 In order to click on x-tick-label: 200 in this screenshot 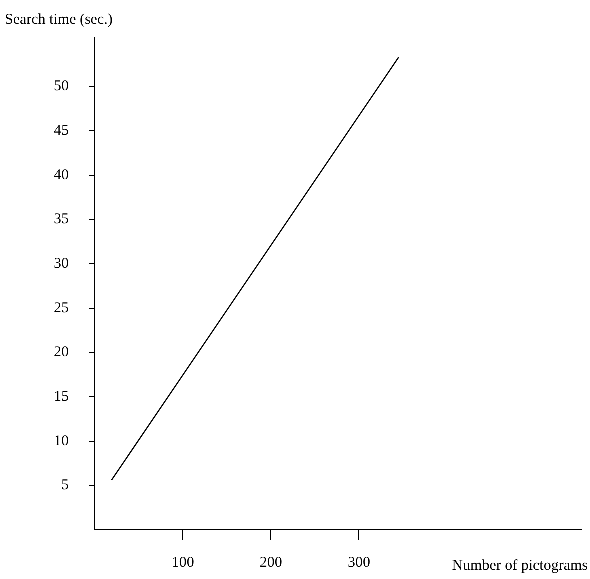, I will do `click(271, 562)`.